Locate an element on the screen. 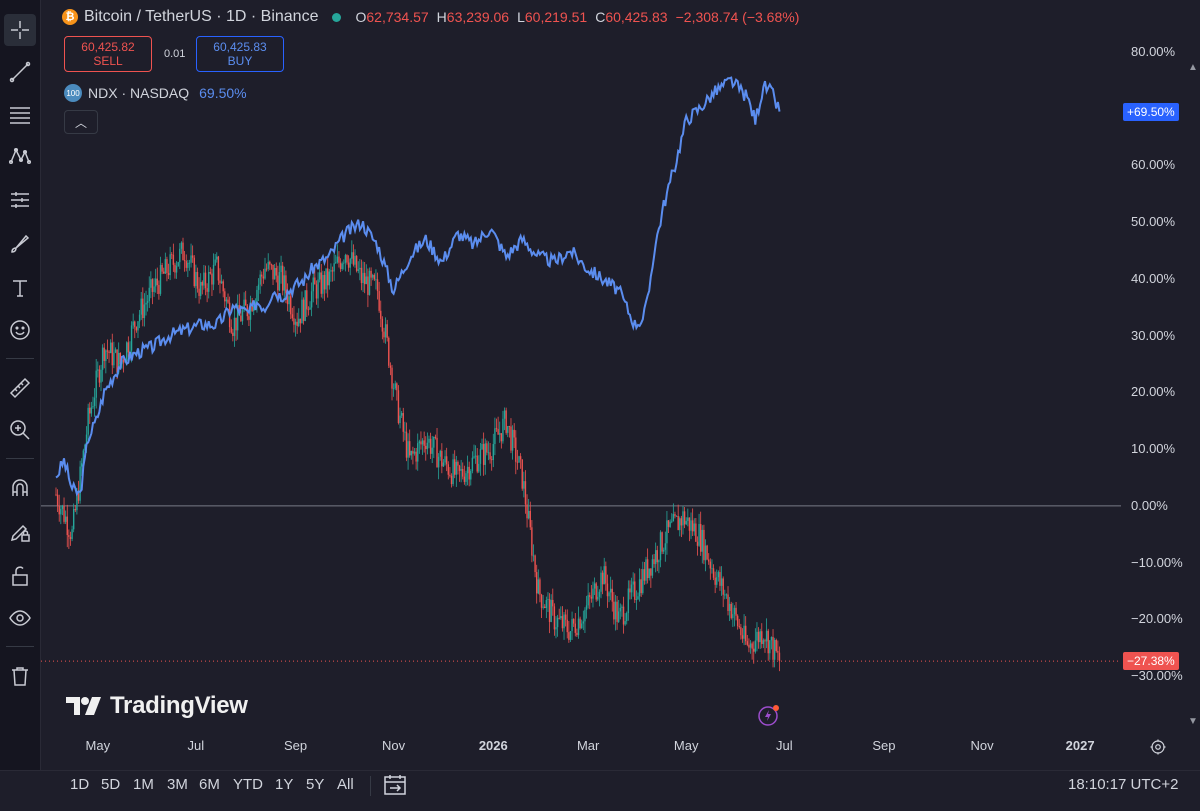 The width and height of the screenshot is (1200, 811). range-button-ytd: YTD is located at coordinates (248, 784).